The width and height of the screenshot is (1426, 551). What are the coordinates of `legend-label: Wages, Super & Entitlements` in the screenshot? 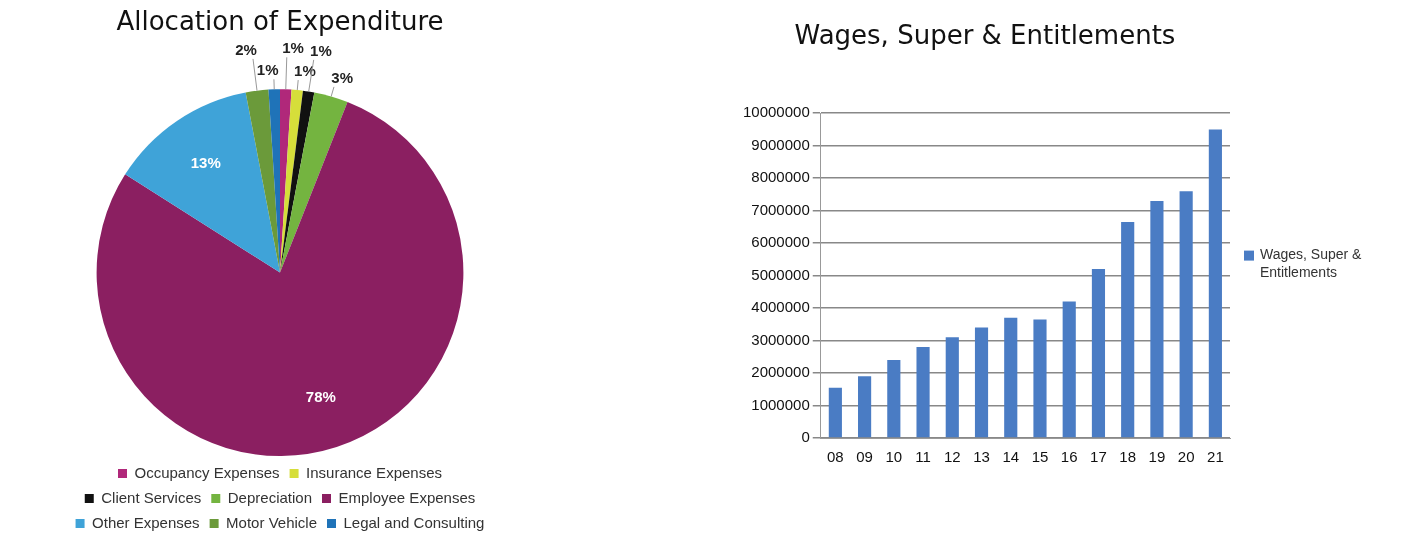 It's located at (1311, 263).